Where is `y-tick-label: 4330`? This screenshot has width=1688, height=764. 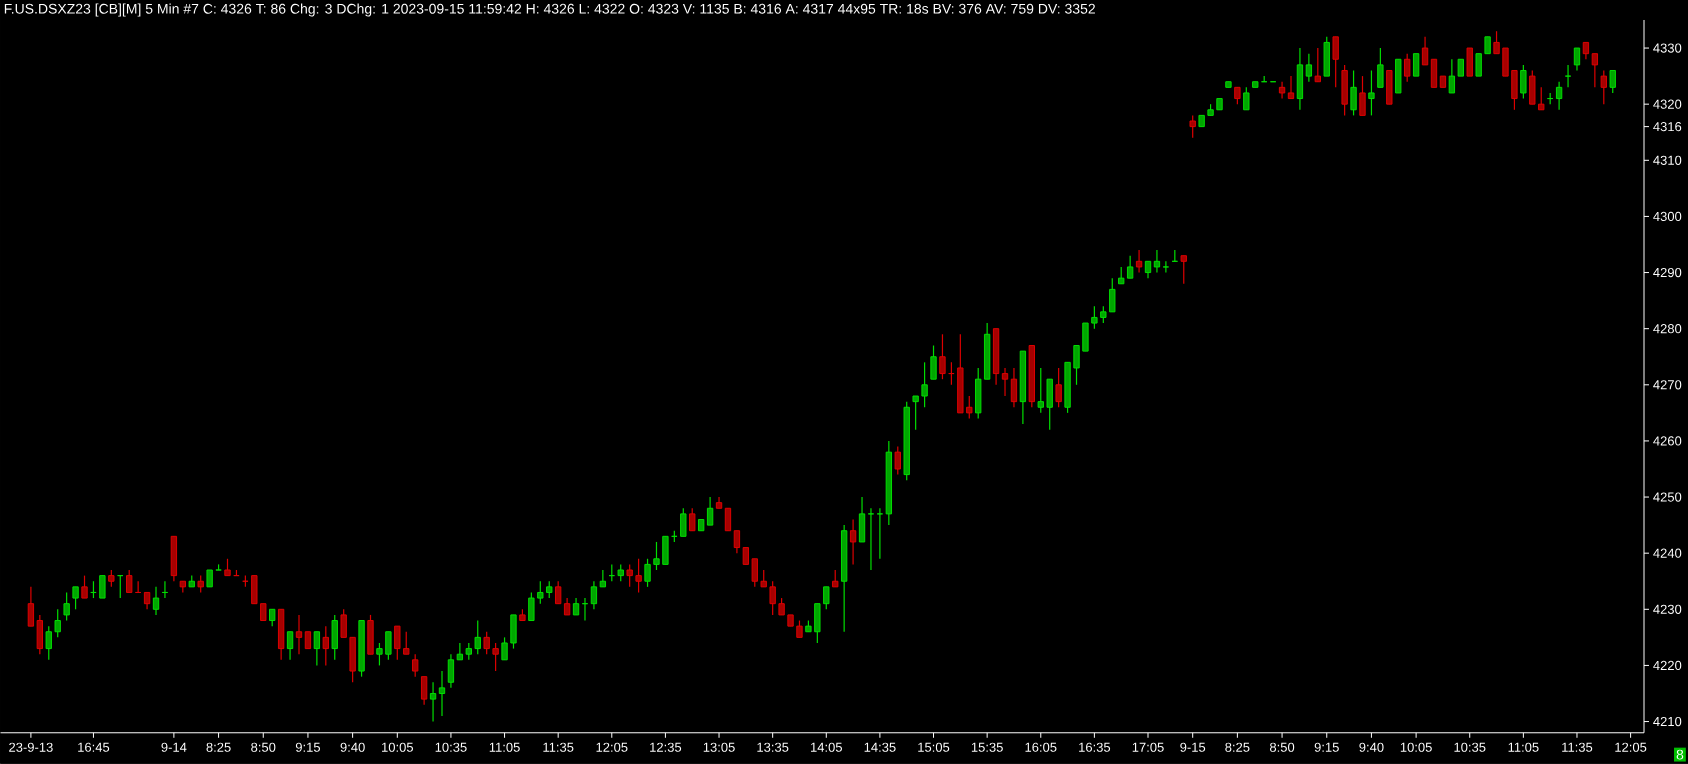
y-tick-label: 4330 is located at coordinates (1667, 48).